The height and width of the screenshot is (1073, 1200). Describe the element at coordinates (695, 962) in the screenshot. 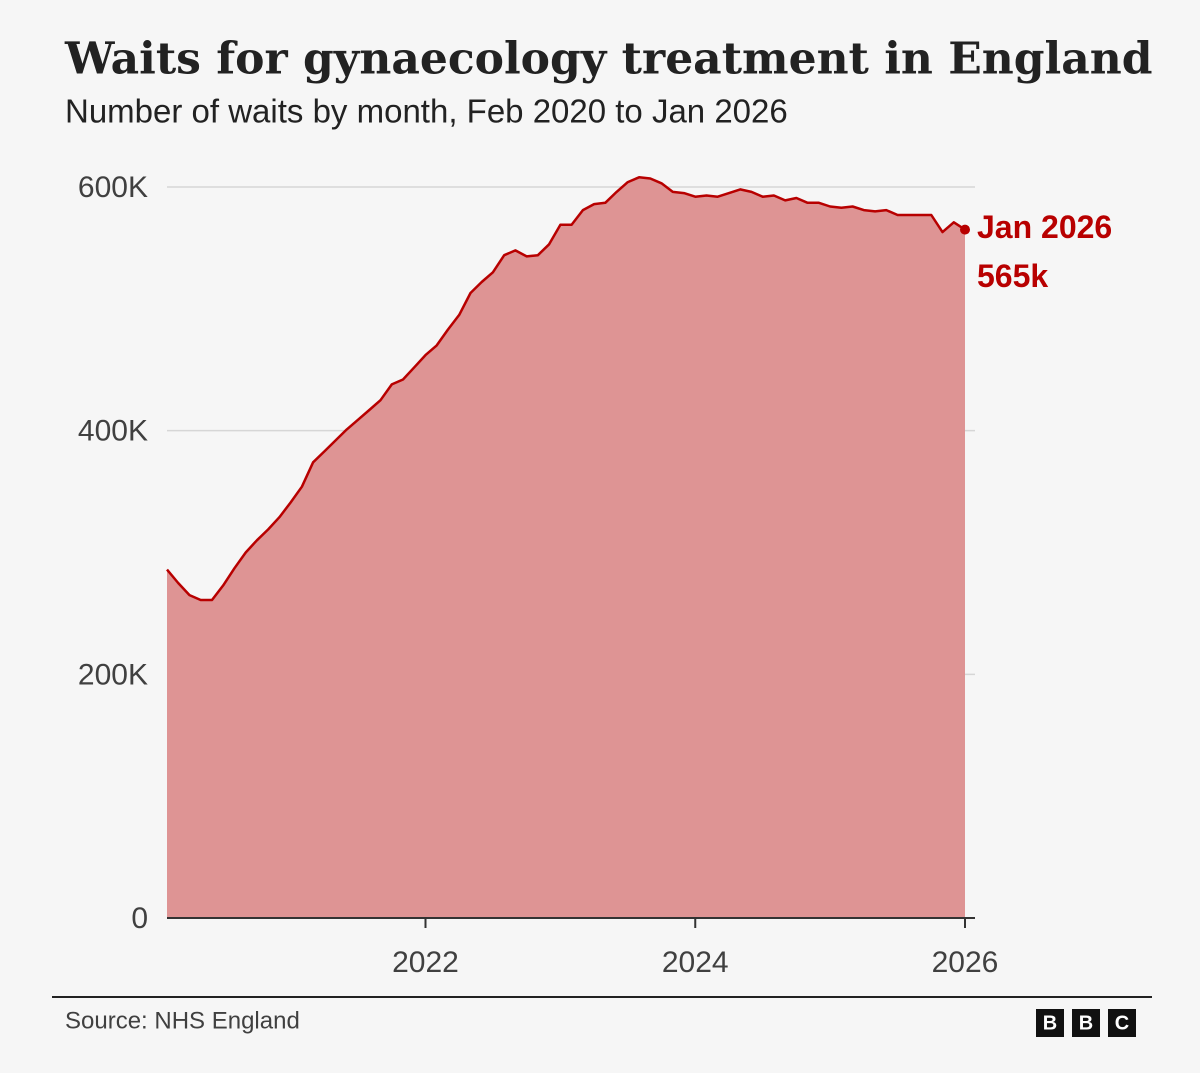

I see `x-tick-label: 2024` at that location.